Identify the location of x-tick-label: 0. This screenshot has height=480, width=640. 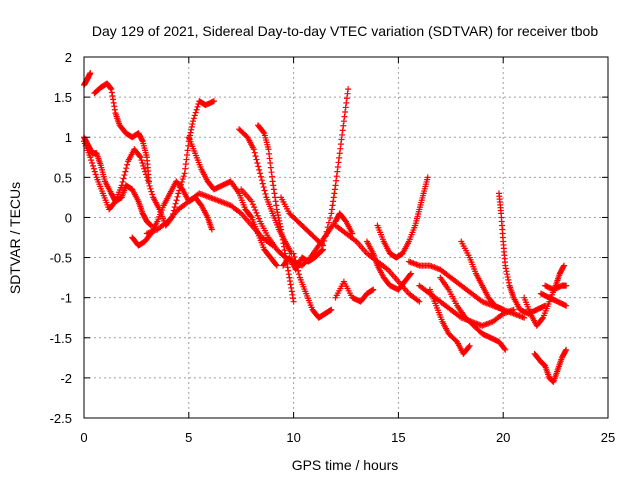
(83, 437).